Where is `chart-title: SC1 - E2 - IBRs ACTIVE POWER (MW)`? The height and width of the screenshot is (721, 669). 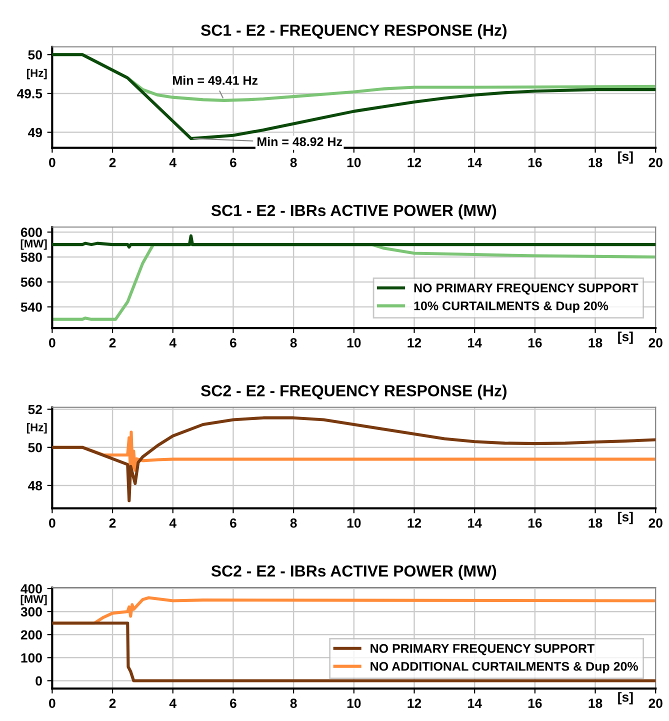
chart-title: SC1 - E2 - IBRs ACTIVE POWER (MW) is located at coordinates (353, 212).